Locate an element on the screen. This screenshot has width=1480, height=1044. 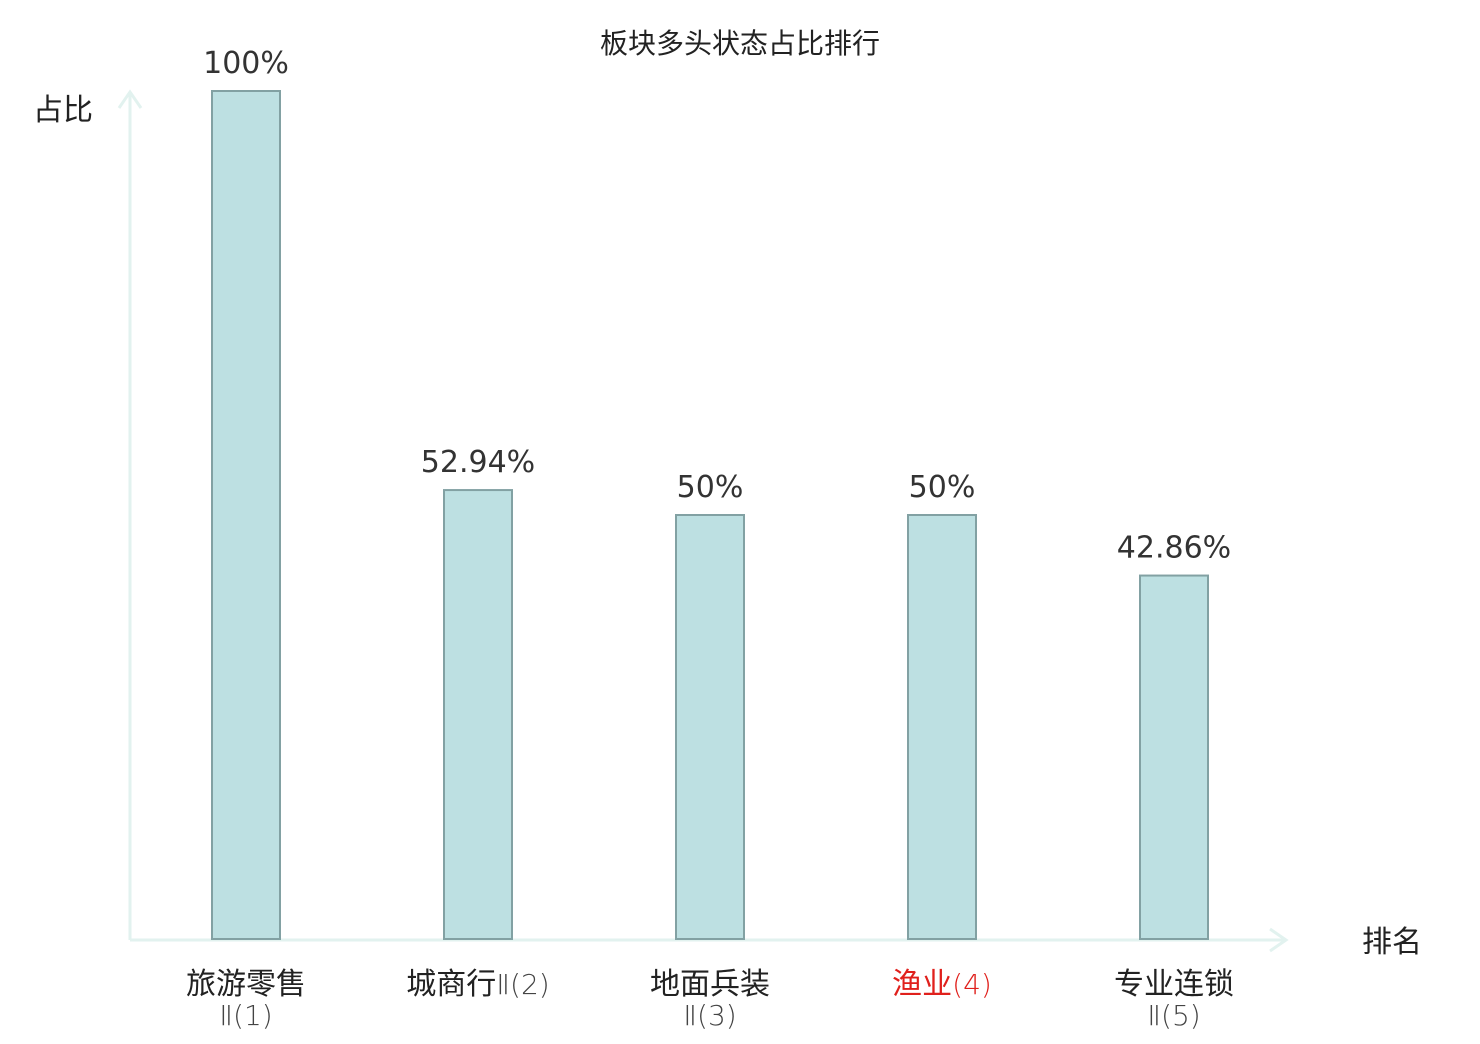
category-label-4: 渔业(4) is located at coordinates (942, 984).